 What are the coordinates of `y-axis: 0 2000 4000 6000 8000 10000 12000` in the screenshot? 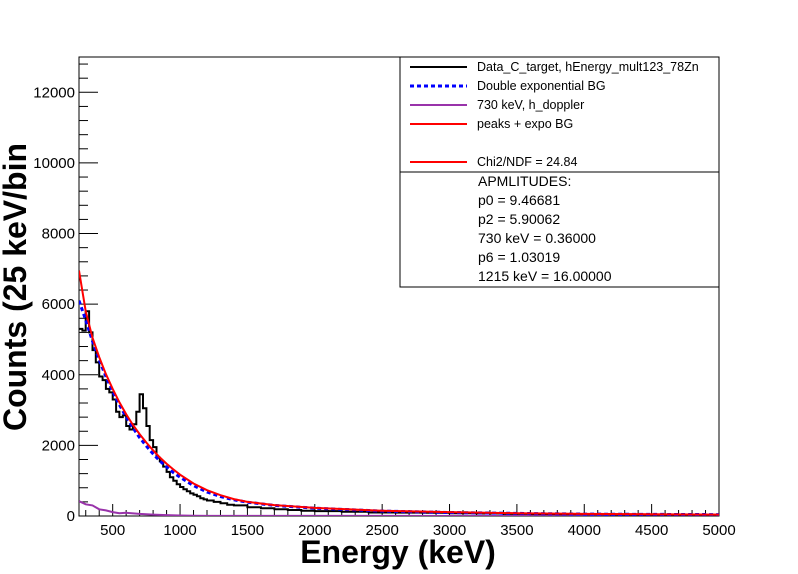 It's located at (65, 294).